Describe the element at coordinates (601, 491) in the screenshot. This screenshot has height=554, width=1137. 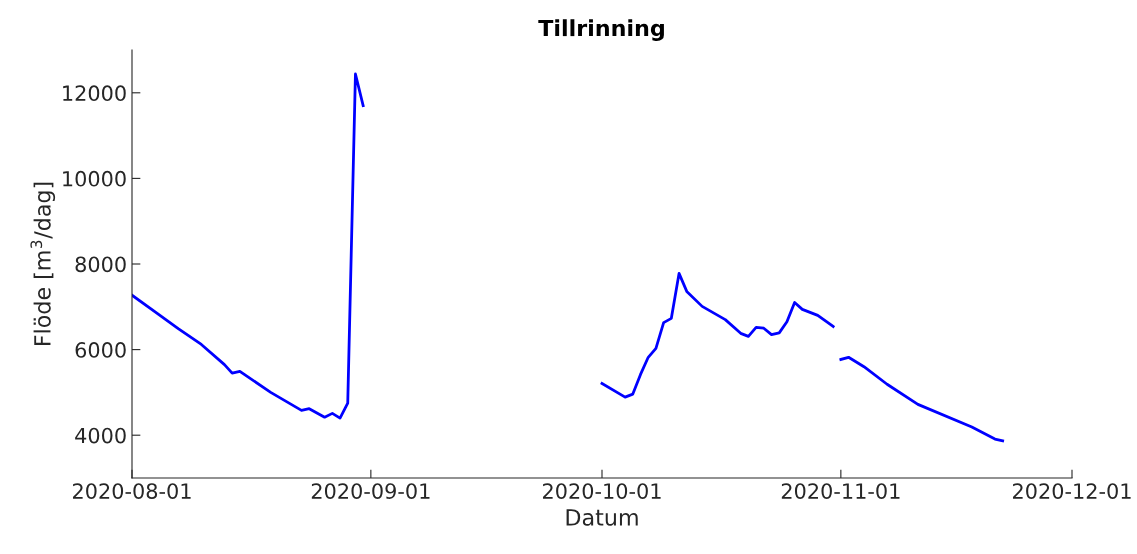
I see `x-tick-label: 2020-10-01` at that location.